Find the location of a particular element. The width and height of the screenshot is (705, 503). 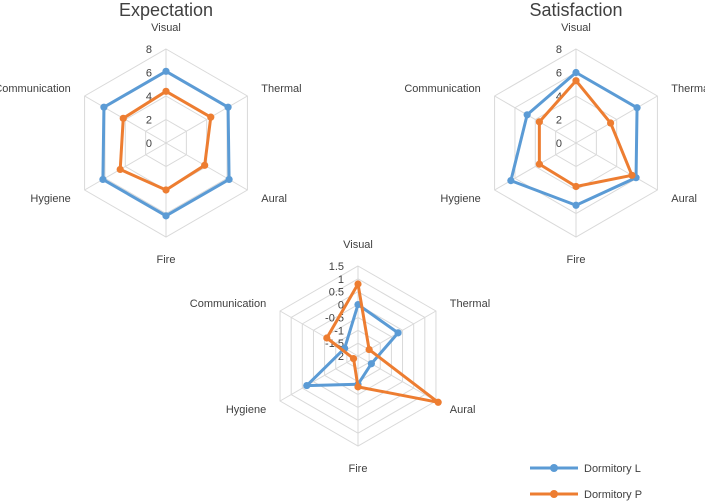

chart-title-satisfaction: Satisfaction is located at coordinates (575, 10).